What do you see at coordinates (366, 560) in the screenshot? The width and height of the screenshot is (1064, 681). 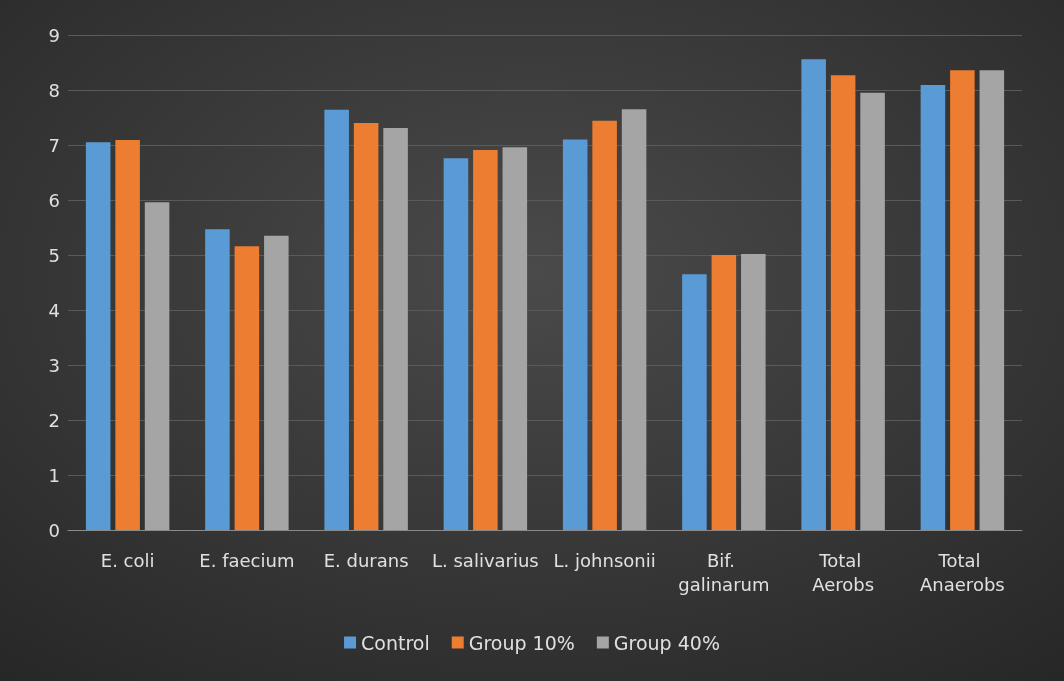 I see `x-tick-label: E. durans` at bounding box center [366, 560].